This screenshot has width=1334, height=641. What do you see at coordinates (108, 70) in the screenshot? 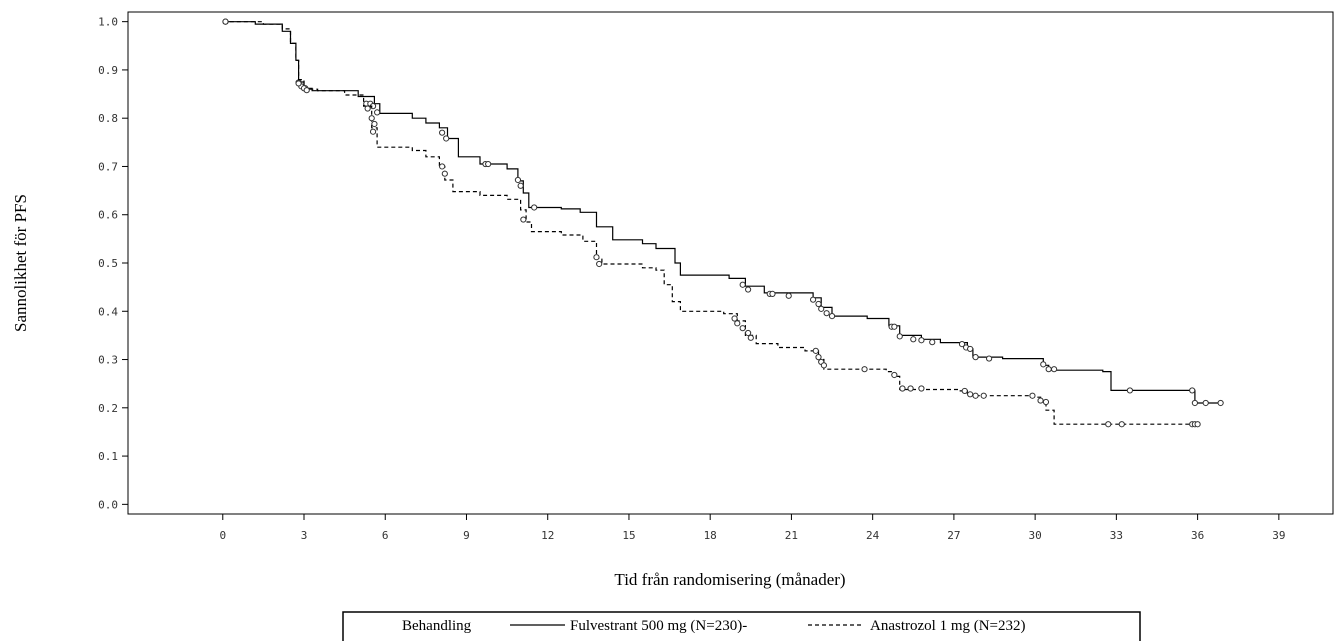
I see `y-tick-label: 0.9` at bounding box center [108, 70].